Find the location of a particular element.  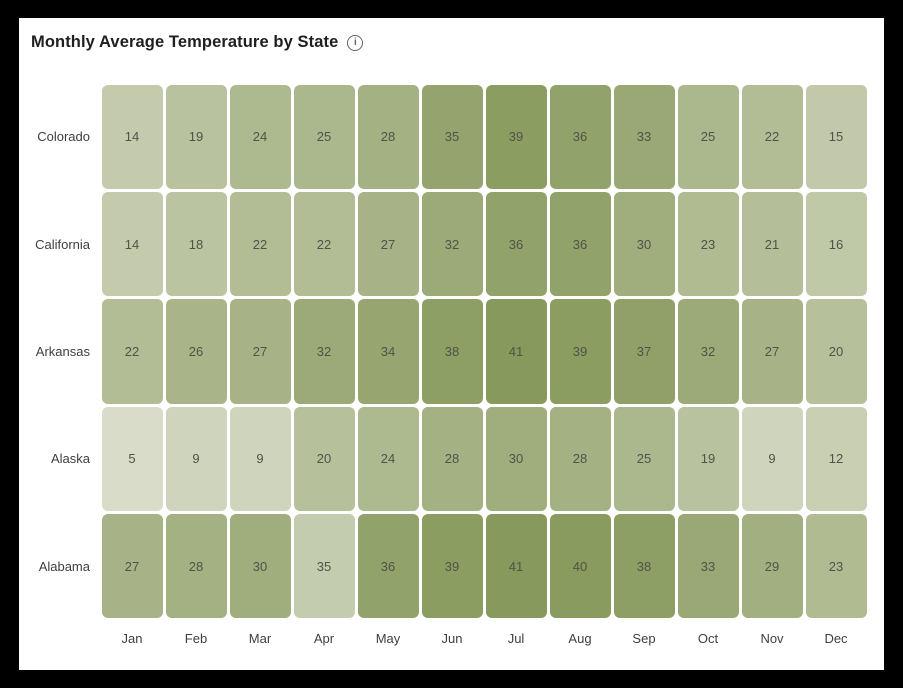

y-axis-label-california: California is located at coordinates (62, 244).